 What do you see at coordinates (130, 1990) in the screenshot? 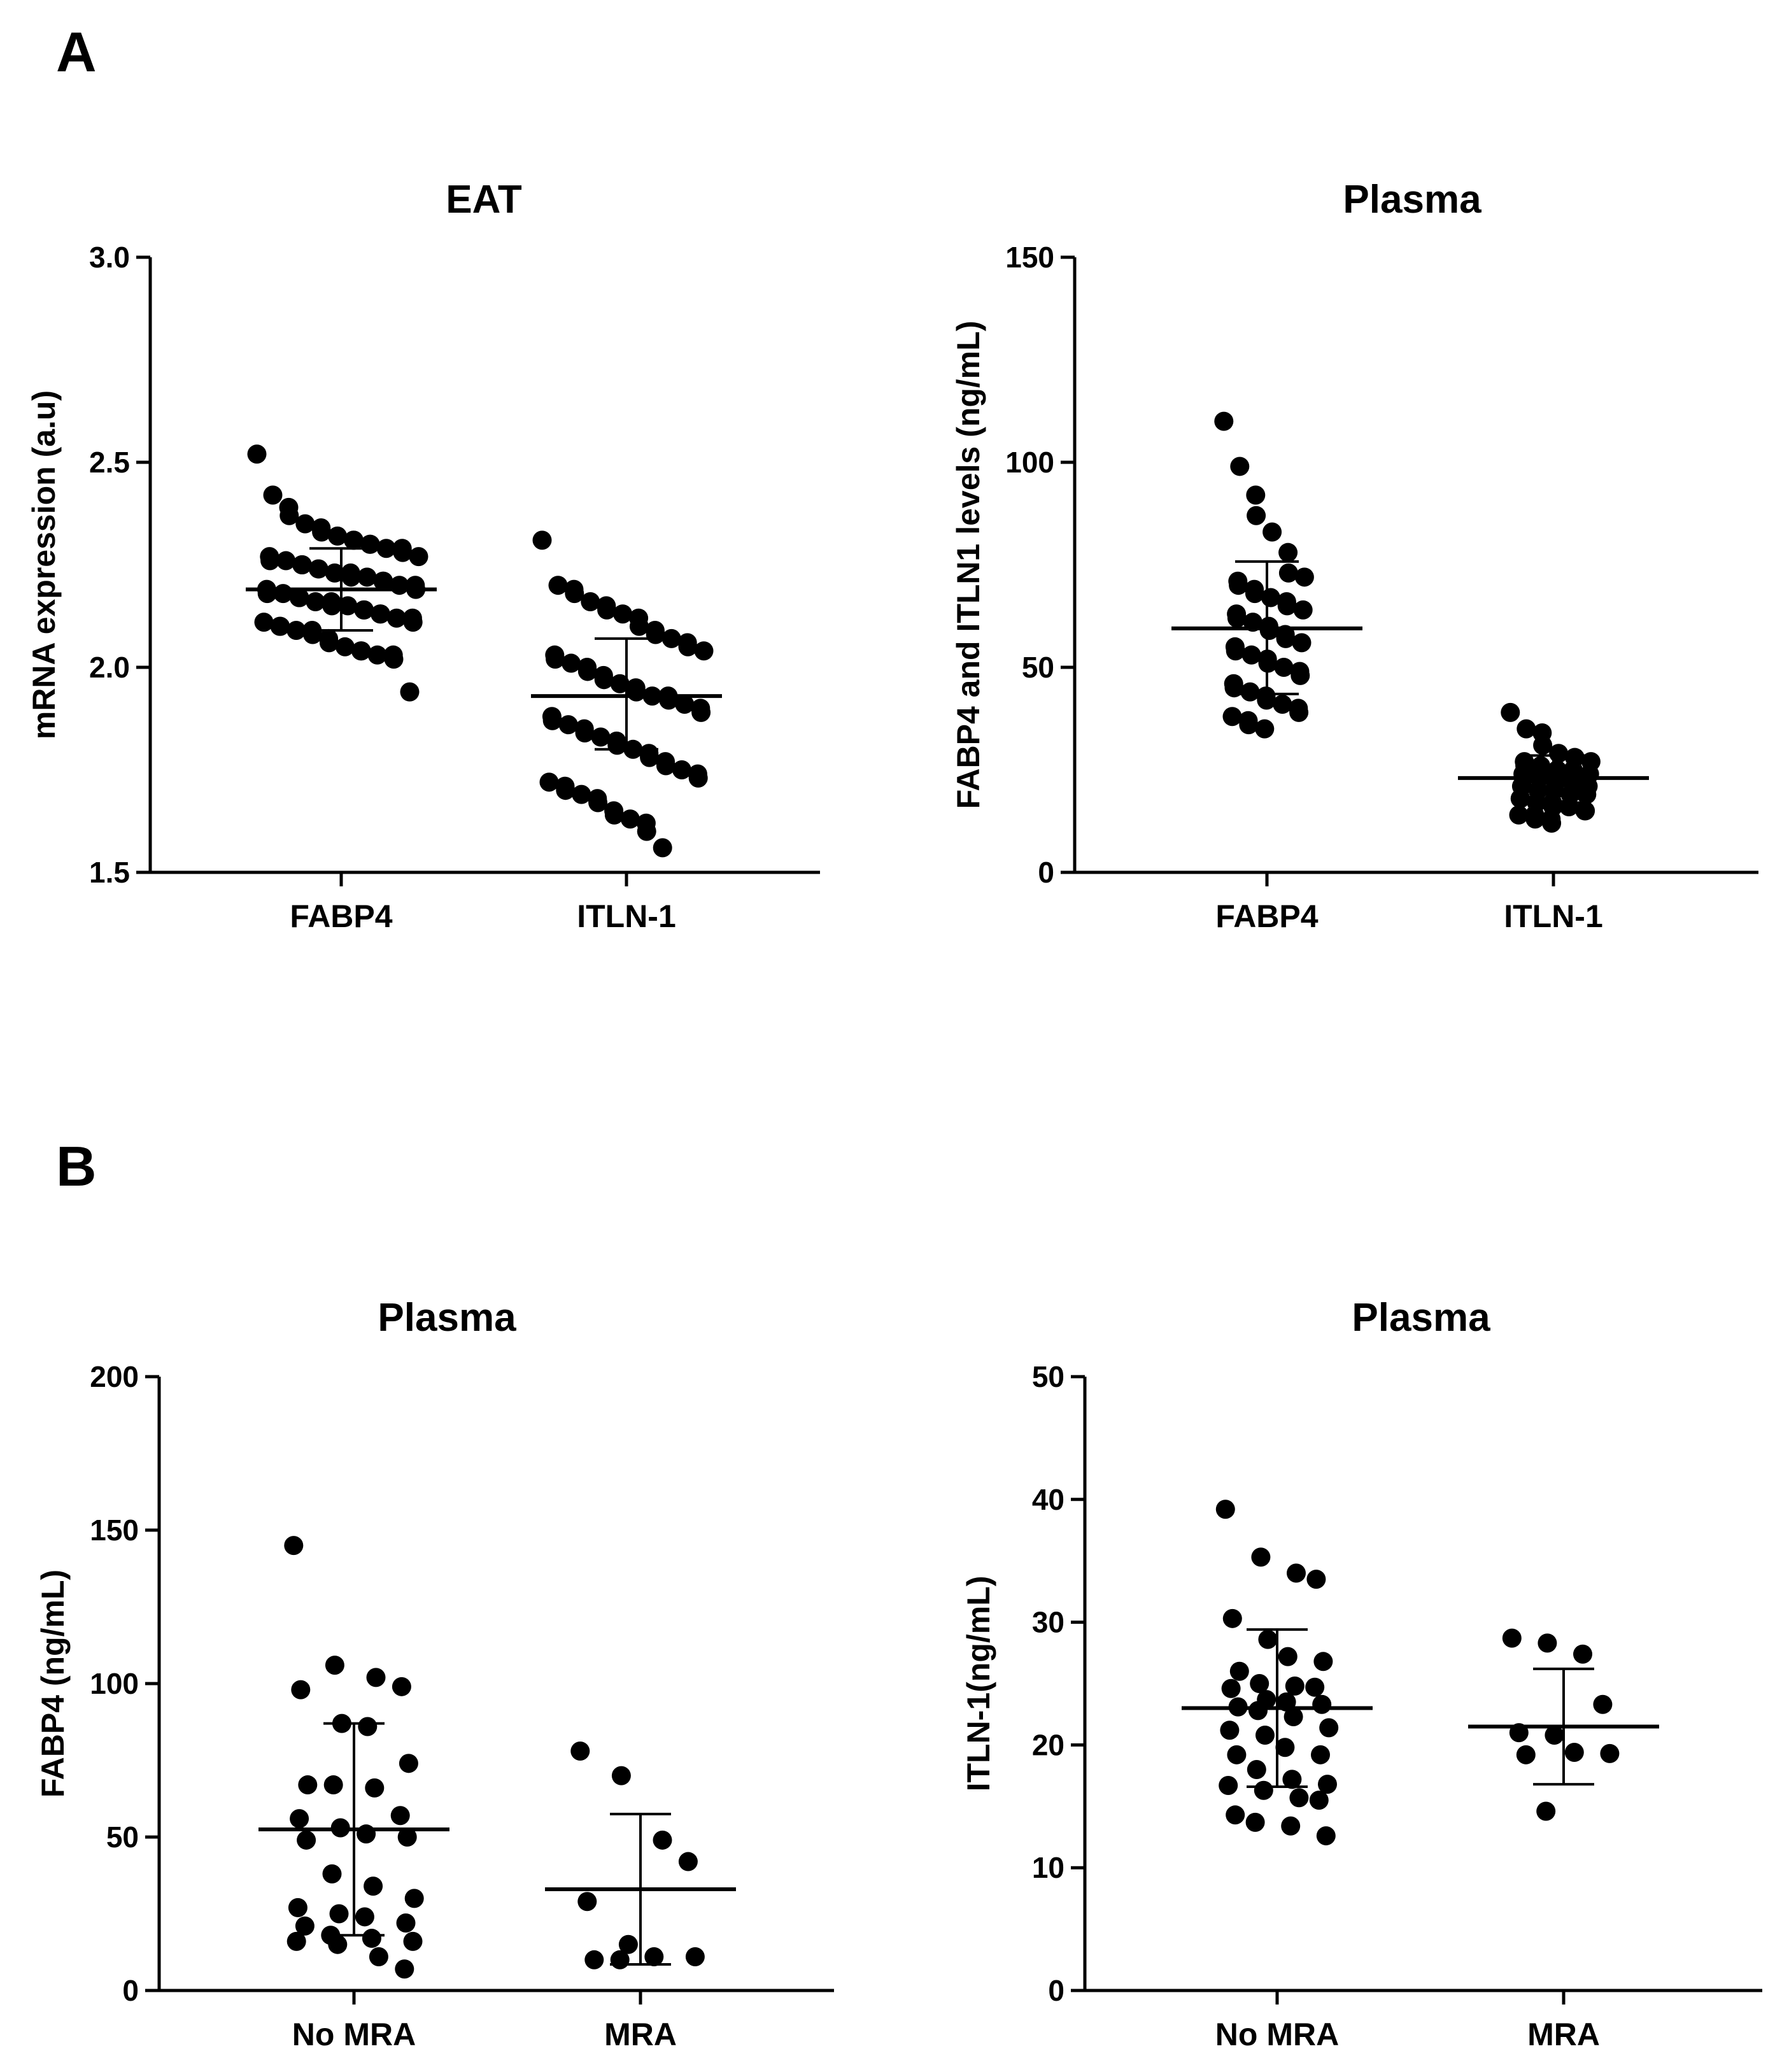
I see `y-tick-label: 0` at bounding box center [130, 1990].